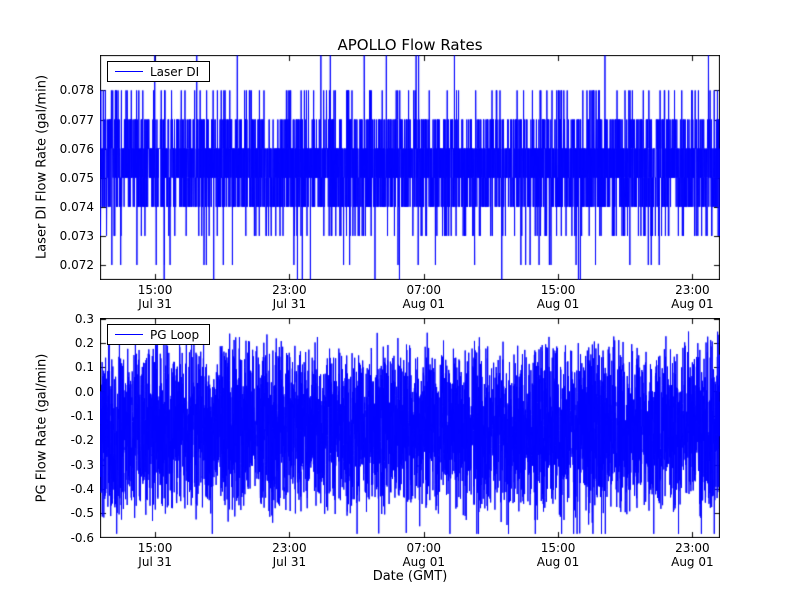  What do you see at coordinates (82, 513) in the screenshot?
I see `y-tick-label: -0.5` at bounding box center [82, 513].